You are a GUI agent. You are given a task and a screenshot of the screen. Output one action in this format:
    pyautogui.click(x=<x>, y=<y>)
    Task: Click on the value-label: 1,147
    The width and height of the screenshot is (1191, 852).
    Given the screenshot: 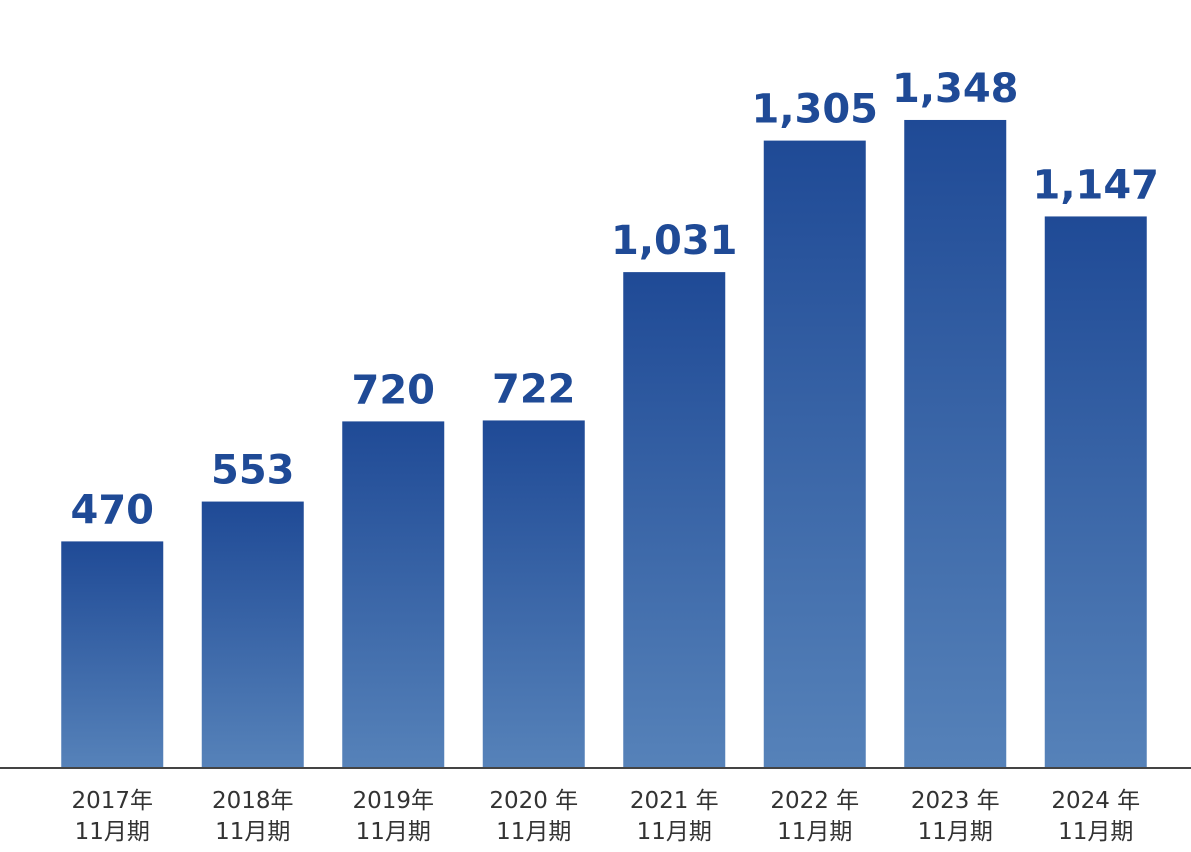 What is the action you would take?
    pyautogui.click(x=1095, y=185)
    